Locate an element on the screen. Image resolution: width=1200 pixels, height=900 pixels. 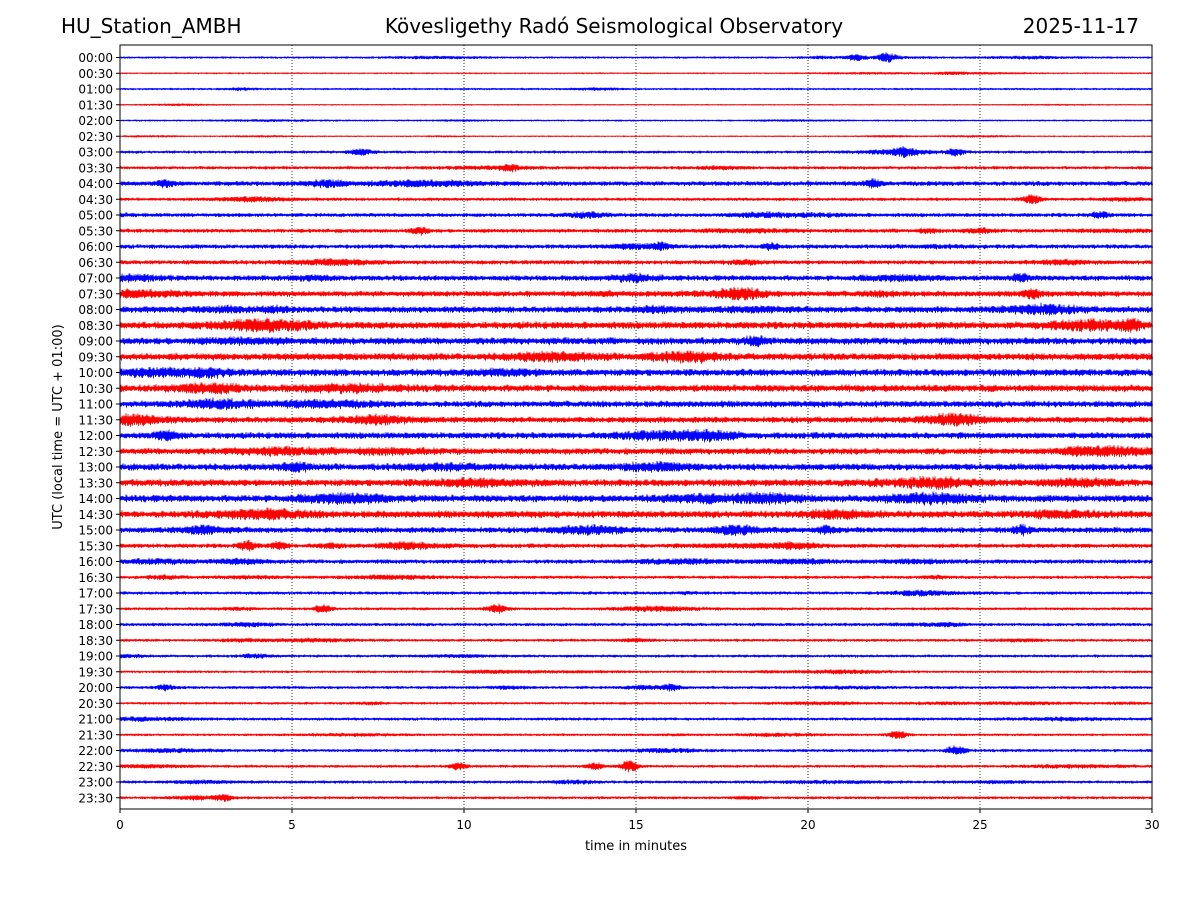
x-tick-label: 15 is located at coordinates (635, 825).